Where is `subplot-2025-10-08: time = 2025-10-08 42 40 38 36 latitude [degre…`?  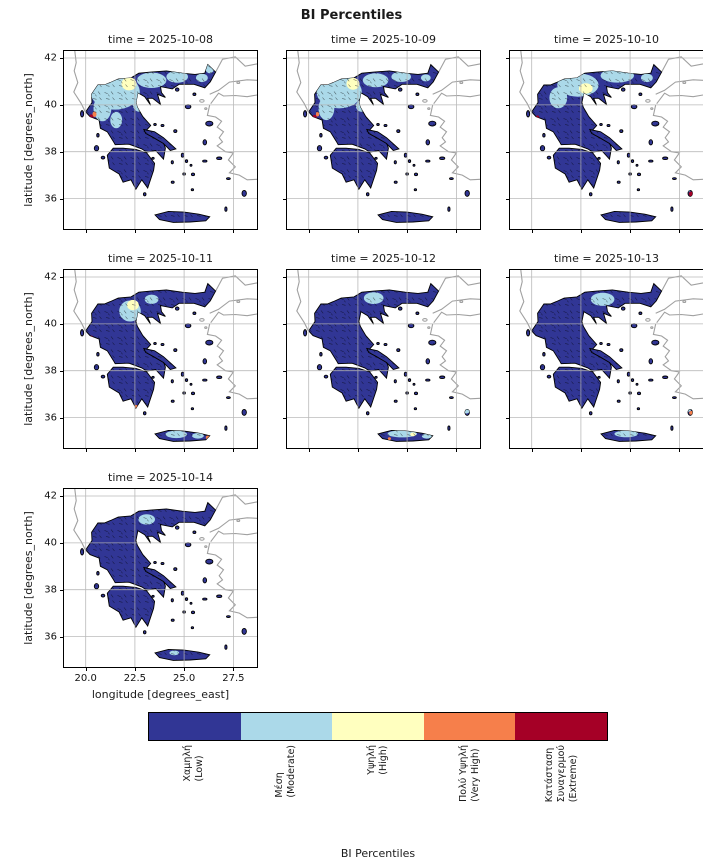 subplot-2025-10-08: time = 2025-10-08 42 40 38 36 latitude [degre… is located at coordinates (140, 133).